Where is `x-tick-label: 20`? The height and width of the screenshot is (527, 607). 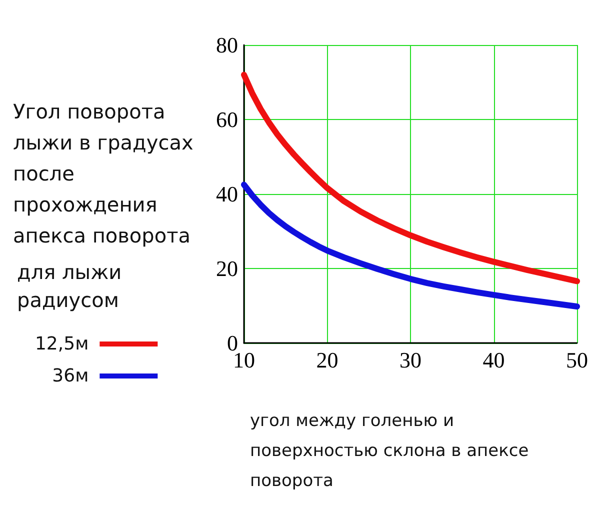 x-tick-label: 20 is located at coordinates (327, 360).